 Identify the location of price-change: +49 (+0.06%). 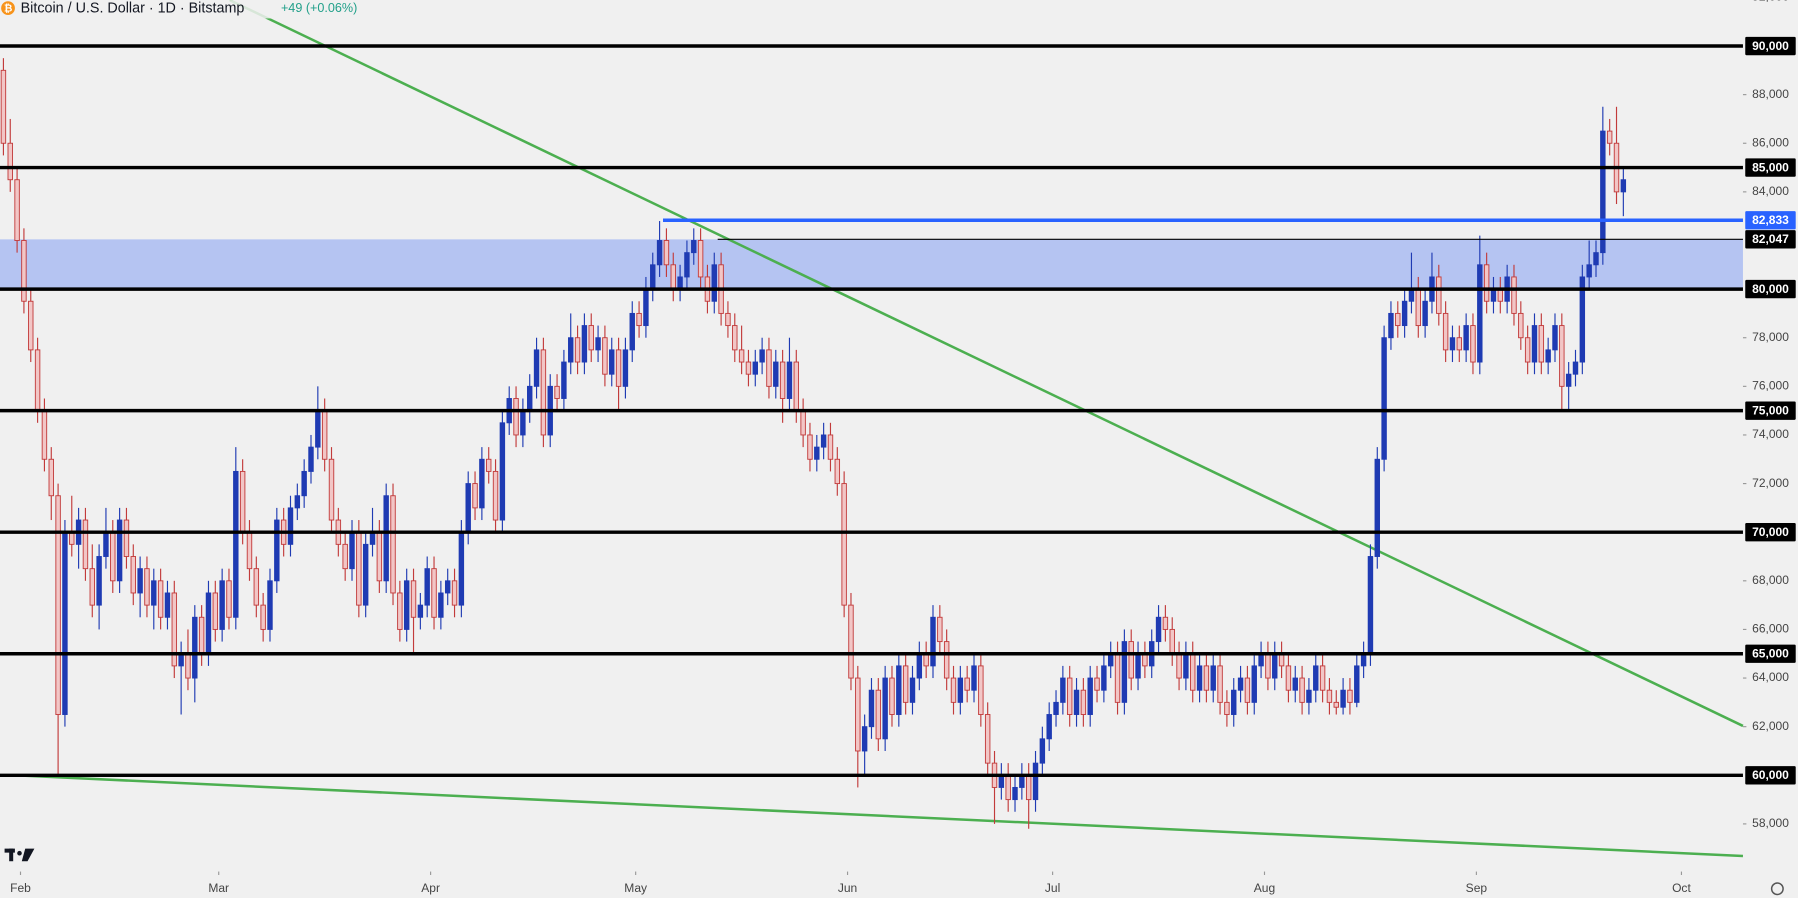
(319, 8).